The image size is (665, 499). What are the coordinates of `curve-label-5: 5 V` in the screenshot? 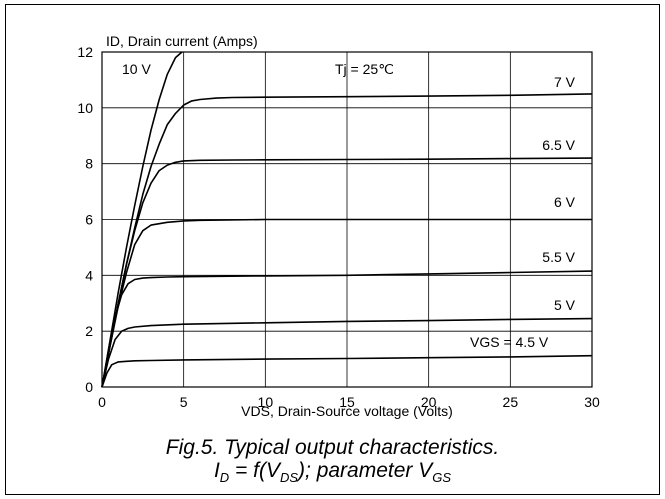 It's located at (565, 305).